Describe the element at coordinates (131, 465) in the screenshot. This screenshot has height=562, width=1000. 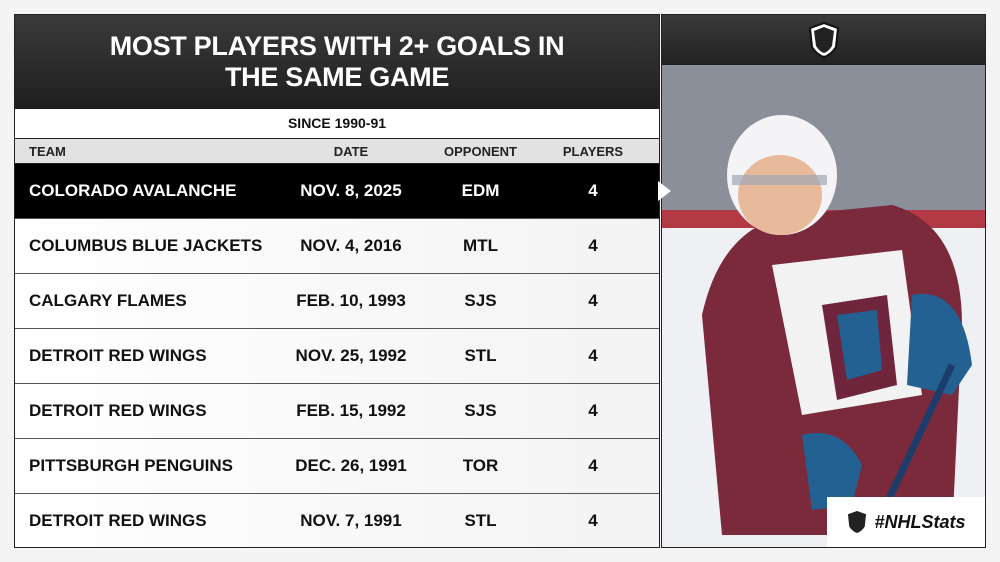
I see `team-cell: PITTSBURGH PENGUINS` at that location.